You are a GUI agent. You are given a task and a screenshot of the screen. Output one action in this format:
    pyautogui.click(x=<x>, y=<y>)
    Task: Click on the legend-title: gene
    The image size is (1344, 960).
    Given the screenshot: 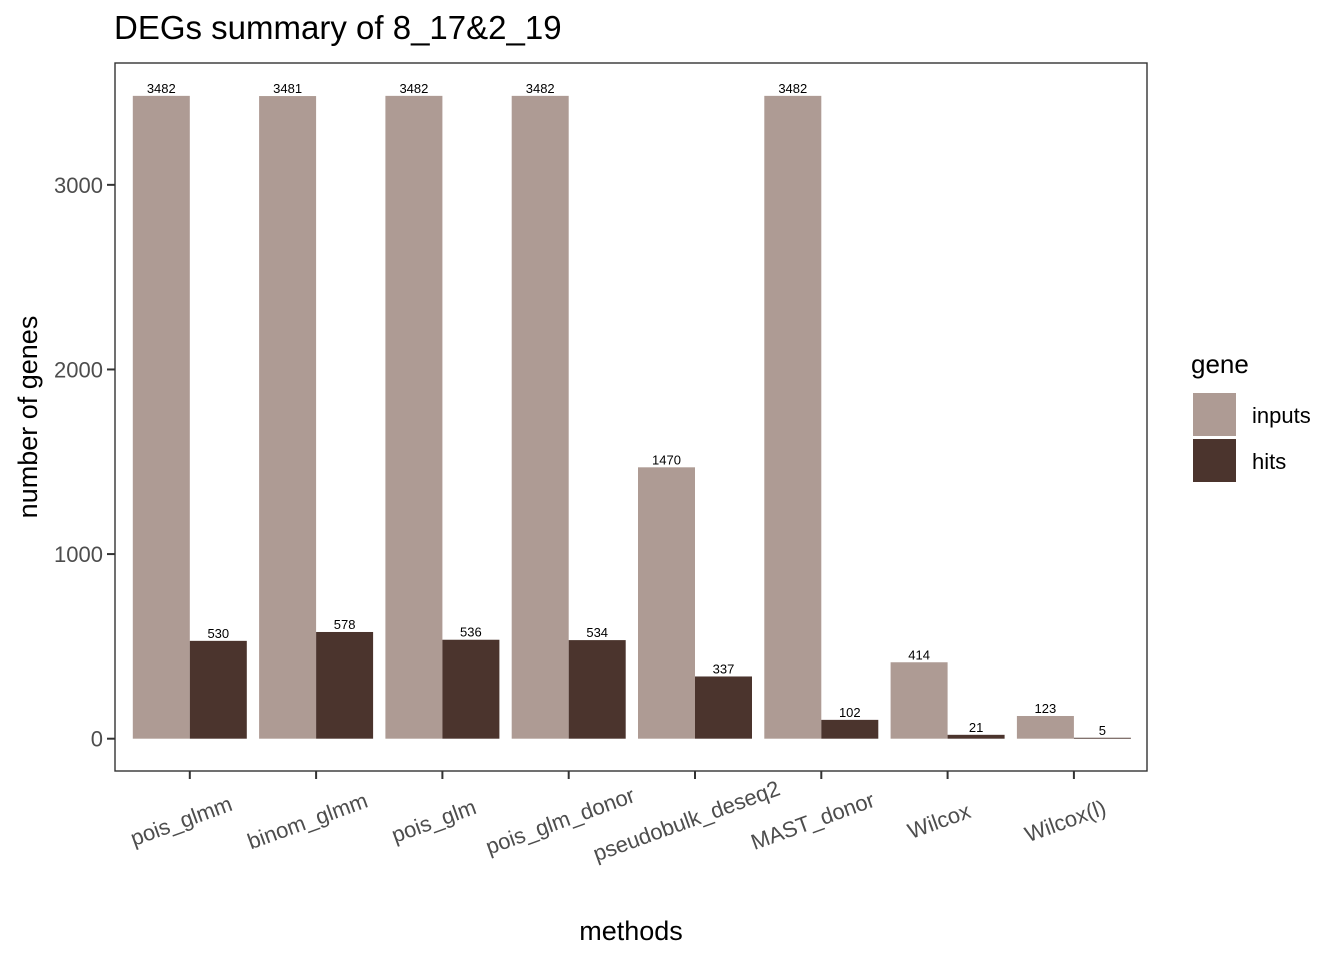 What is the action you would take?
    pyautogui.click(x=1220, y=364)
    